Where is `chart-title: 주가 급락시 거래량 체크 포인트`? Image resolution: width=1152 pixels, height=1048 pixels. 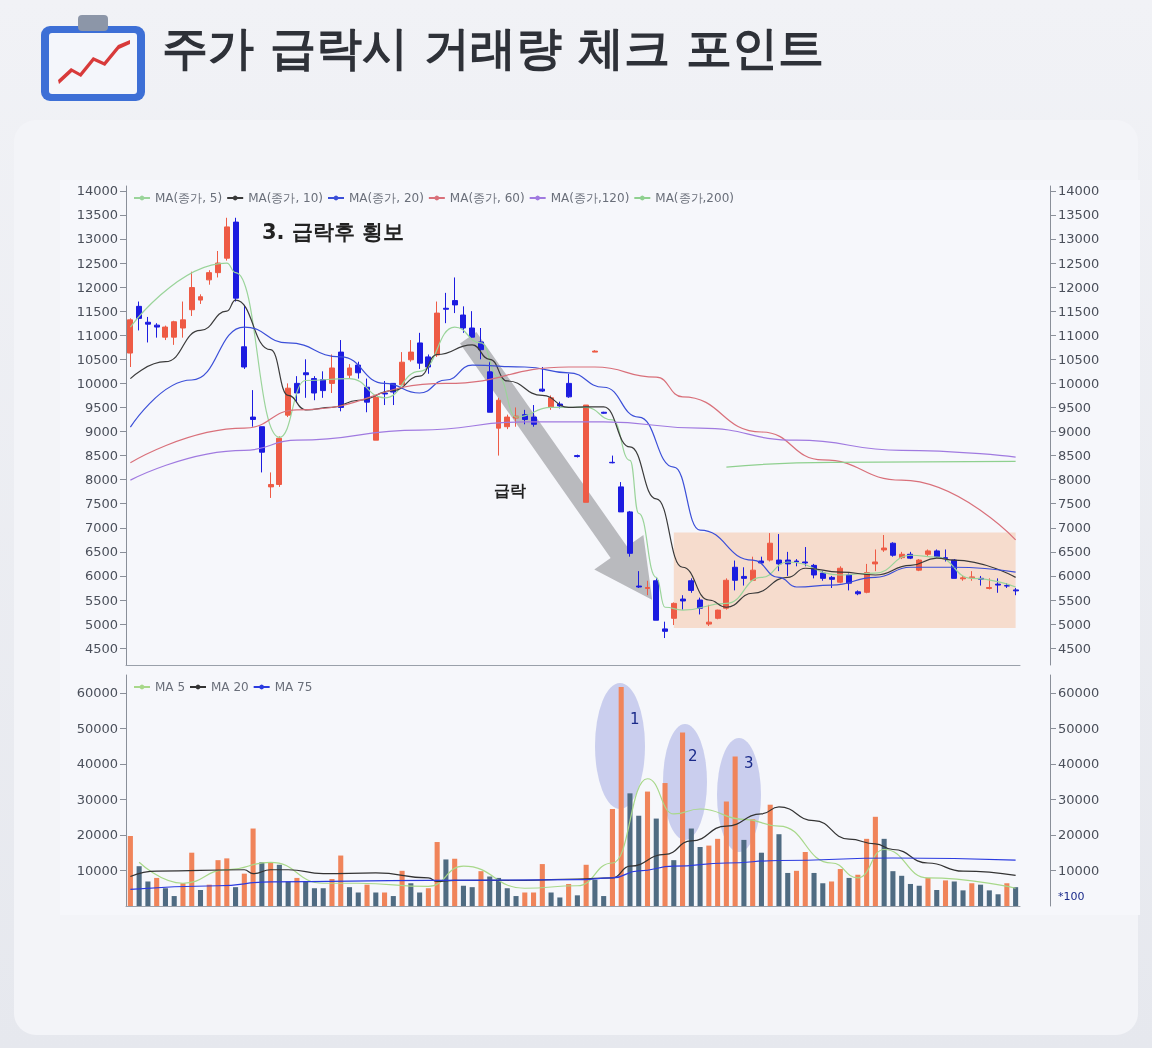 chart-title: 주가 급락시 거래량 체크 포인트 is located at coordinates (493, 48).